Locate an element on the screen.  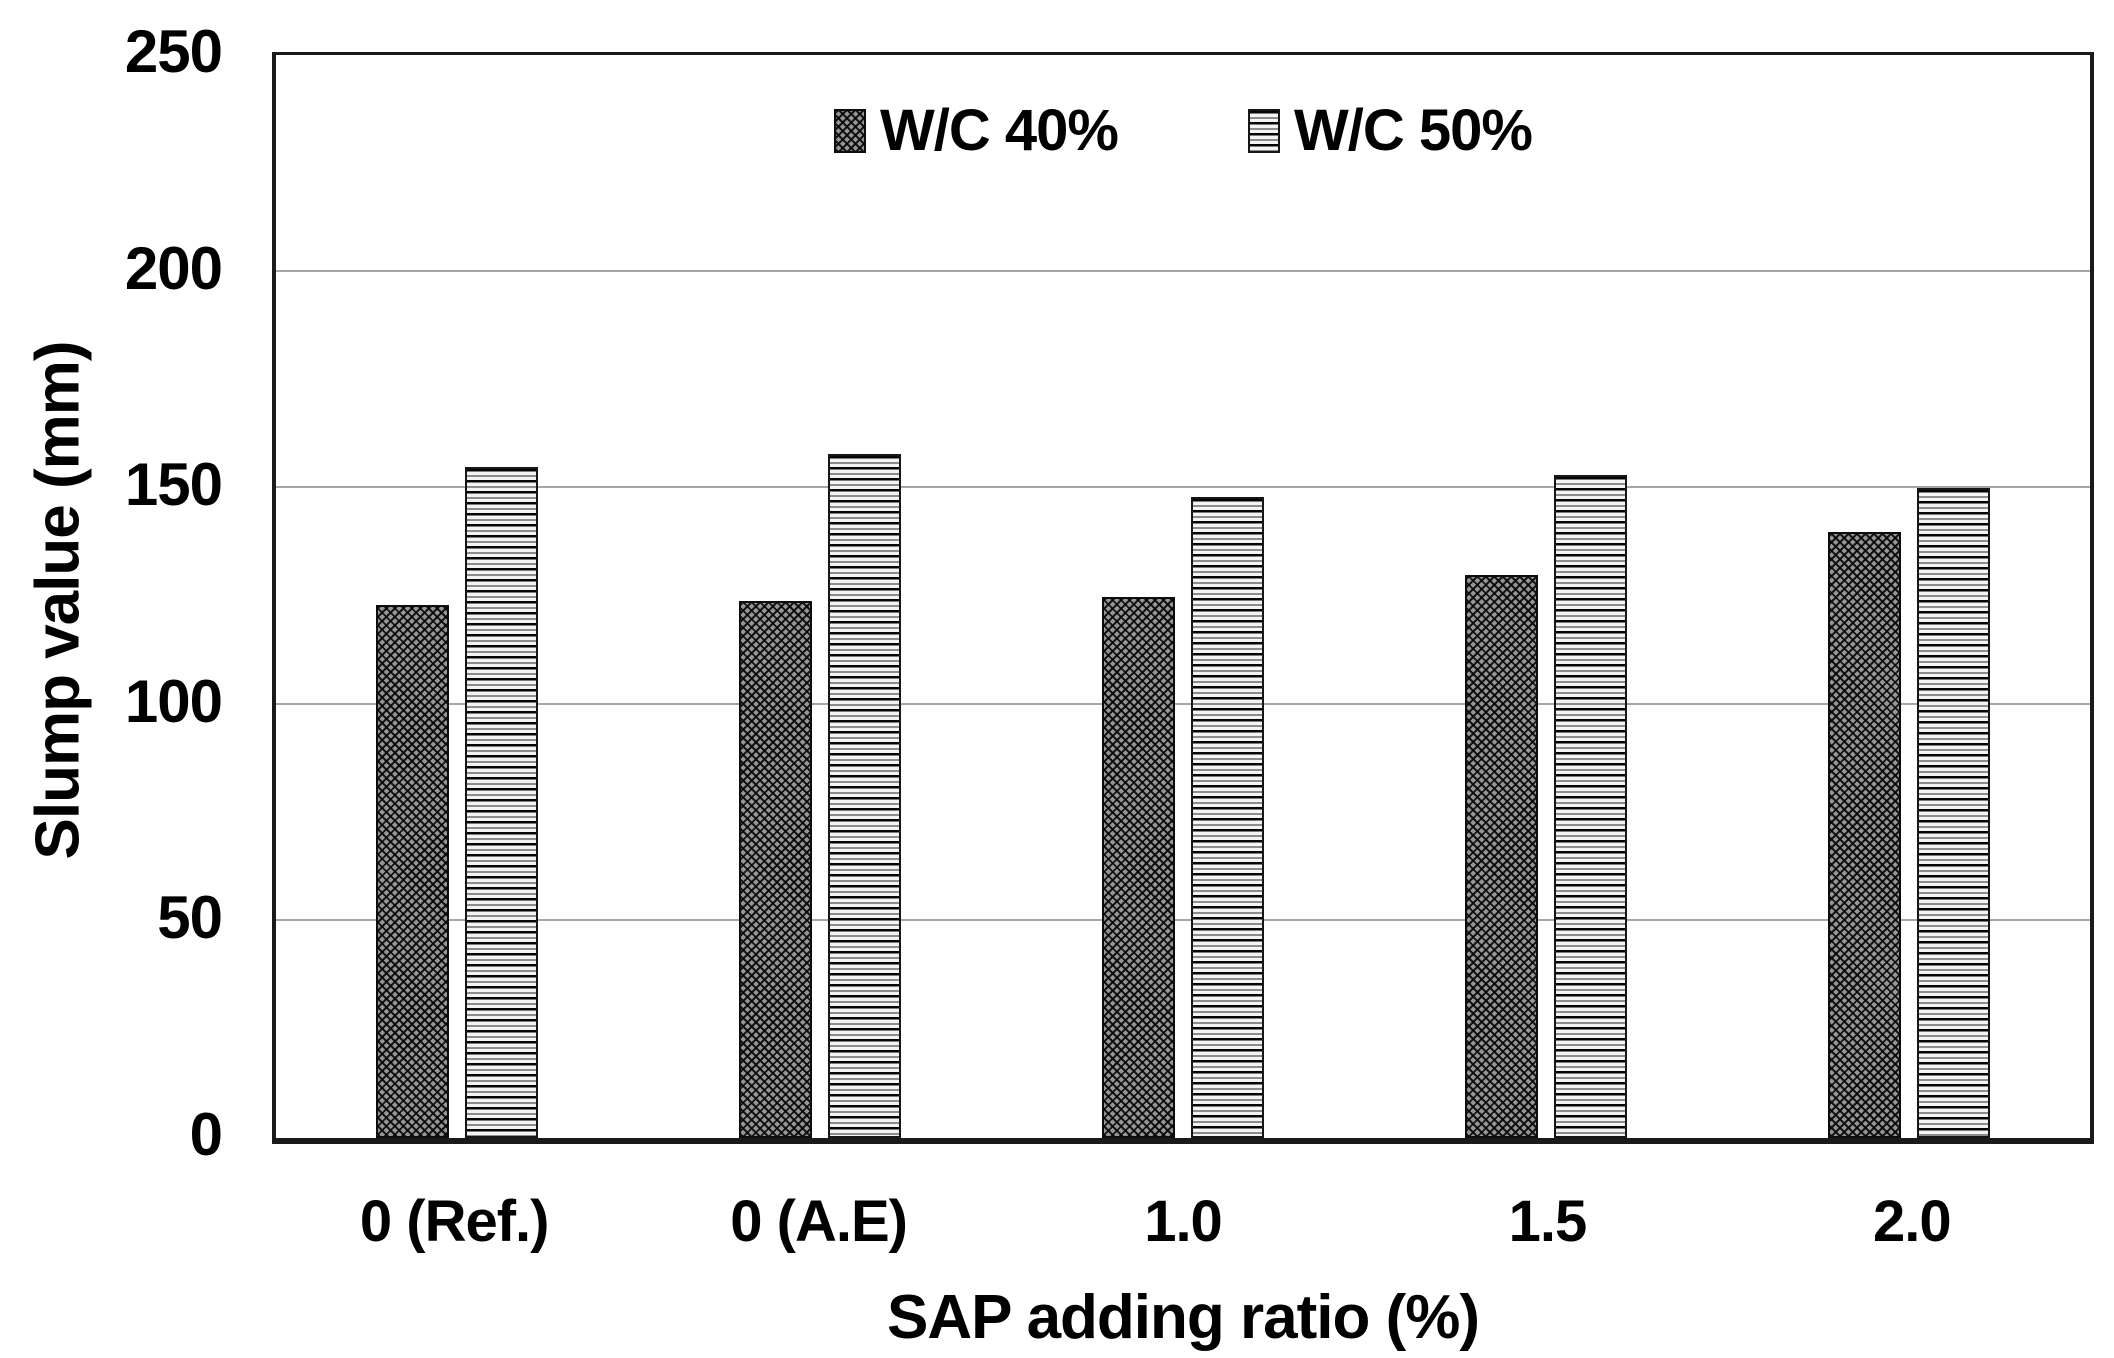
y-axis-labels: 0 50 100 150 200 250 is located at coordinates (122, 593).